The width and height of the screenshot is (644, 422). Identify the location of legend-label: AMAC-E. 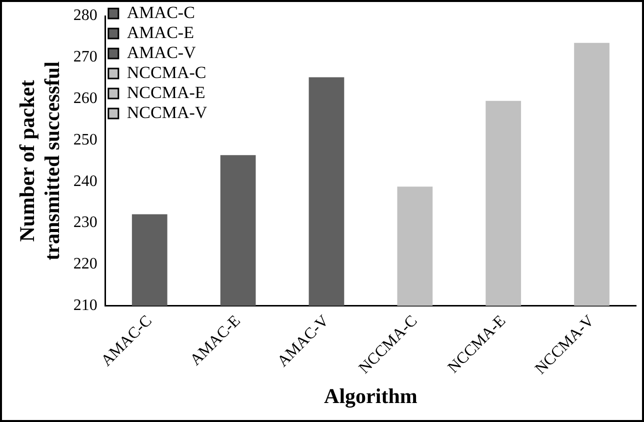
(160, 32).